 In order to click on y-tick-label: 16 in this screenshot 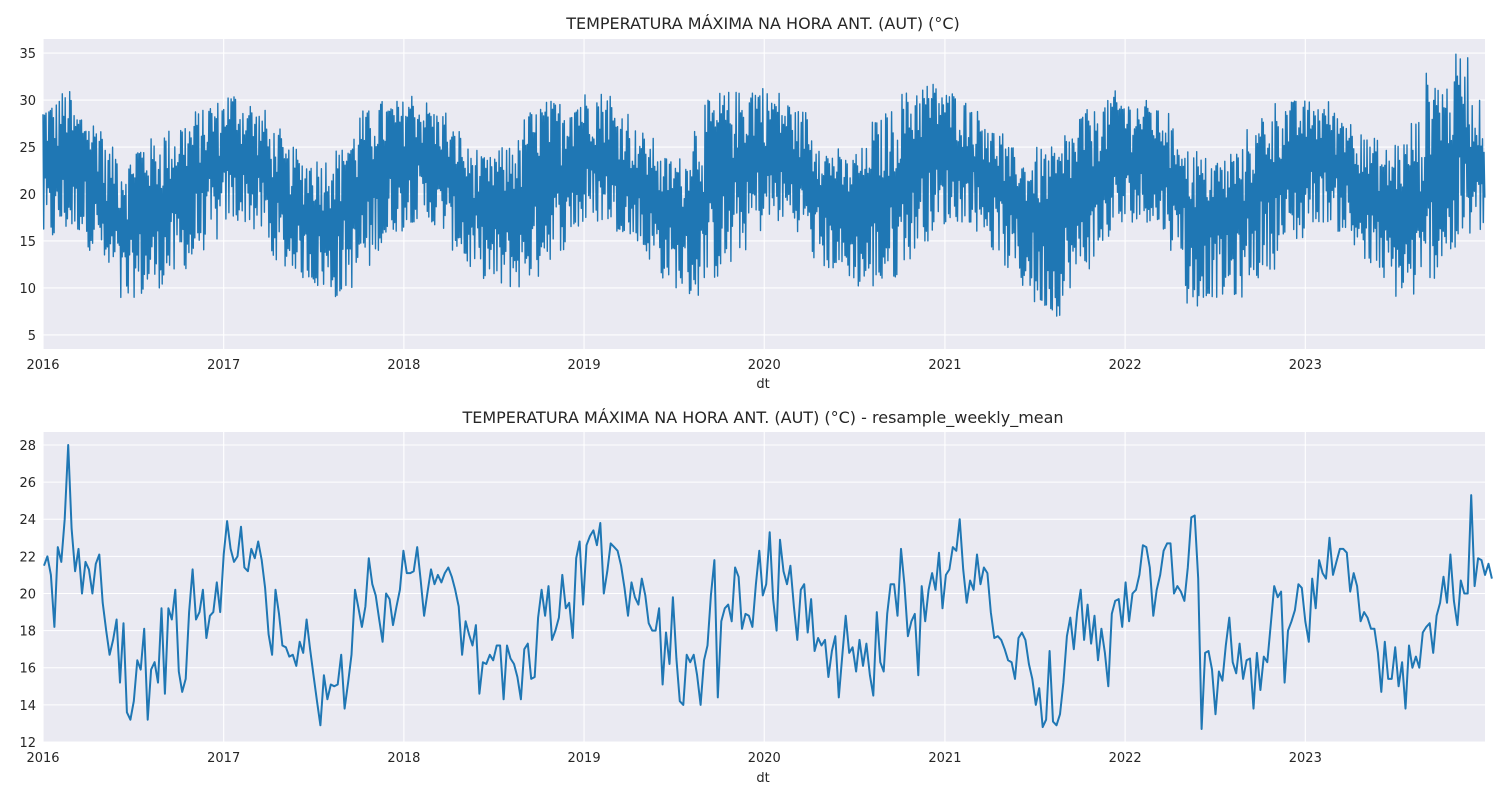, I will do `click(27, 669)`.